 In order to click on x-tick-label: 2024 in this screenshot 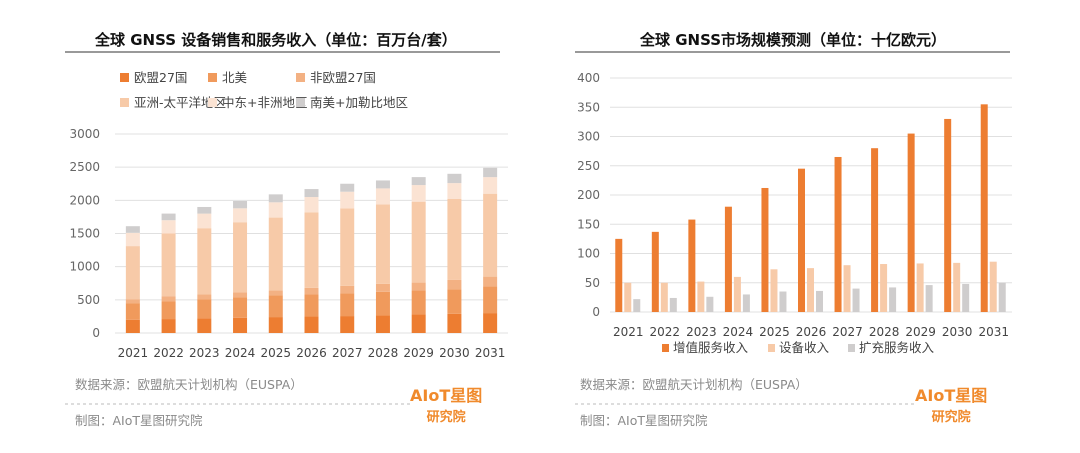, I will do `click(738, 332)`.